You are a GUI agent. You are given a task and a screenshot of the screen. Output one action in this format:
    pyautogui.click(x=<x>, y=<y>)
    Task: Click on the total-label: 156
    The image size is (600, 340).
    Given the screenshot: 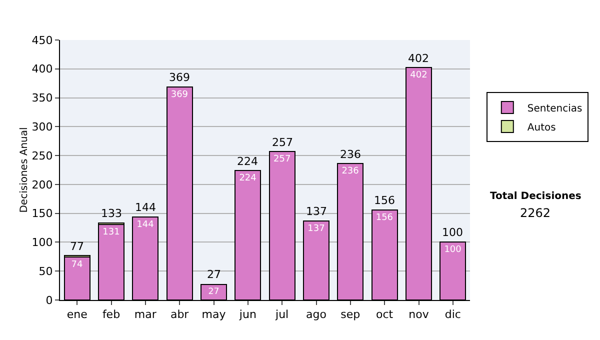 What is the action you would take?
    pyautogui.click(x=384, y=200)
    